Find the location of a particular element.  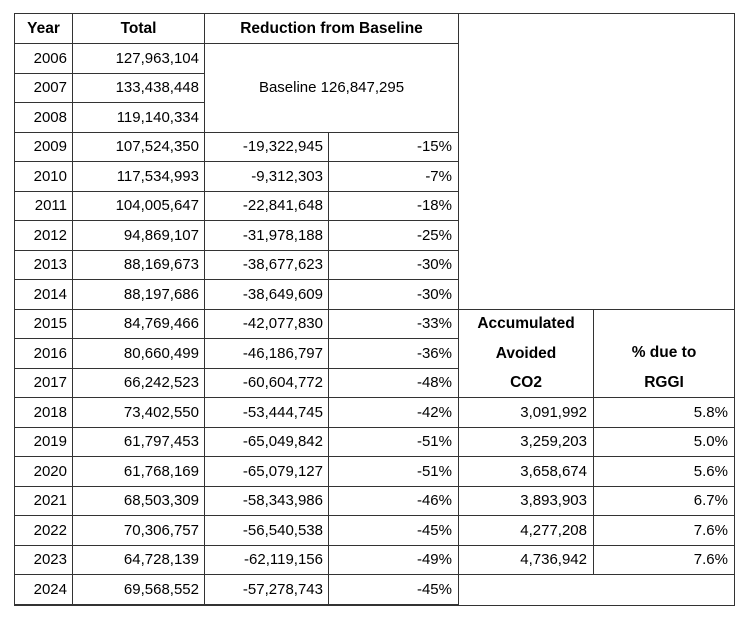

cell-reduction-from-baseline: -46,186,797 is located at coordinates (267, 354).